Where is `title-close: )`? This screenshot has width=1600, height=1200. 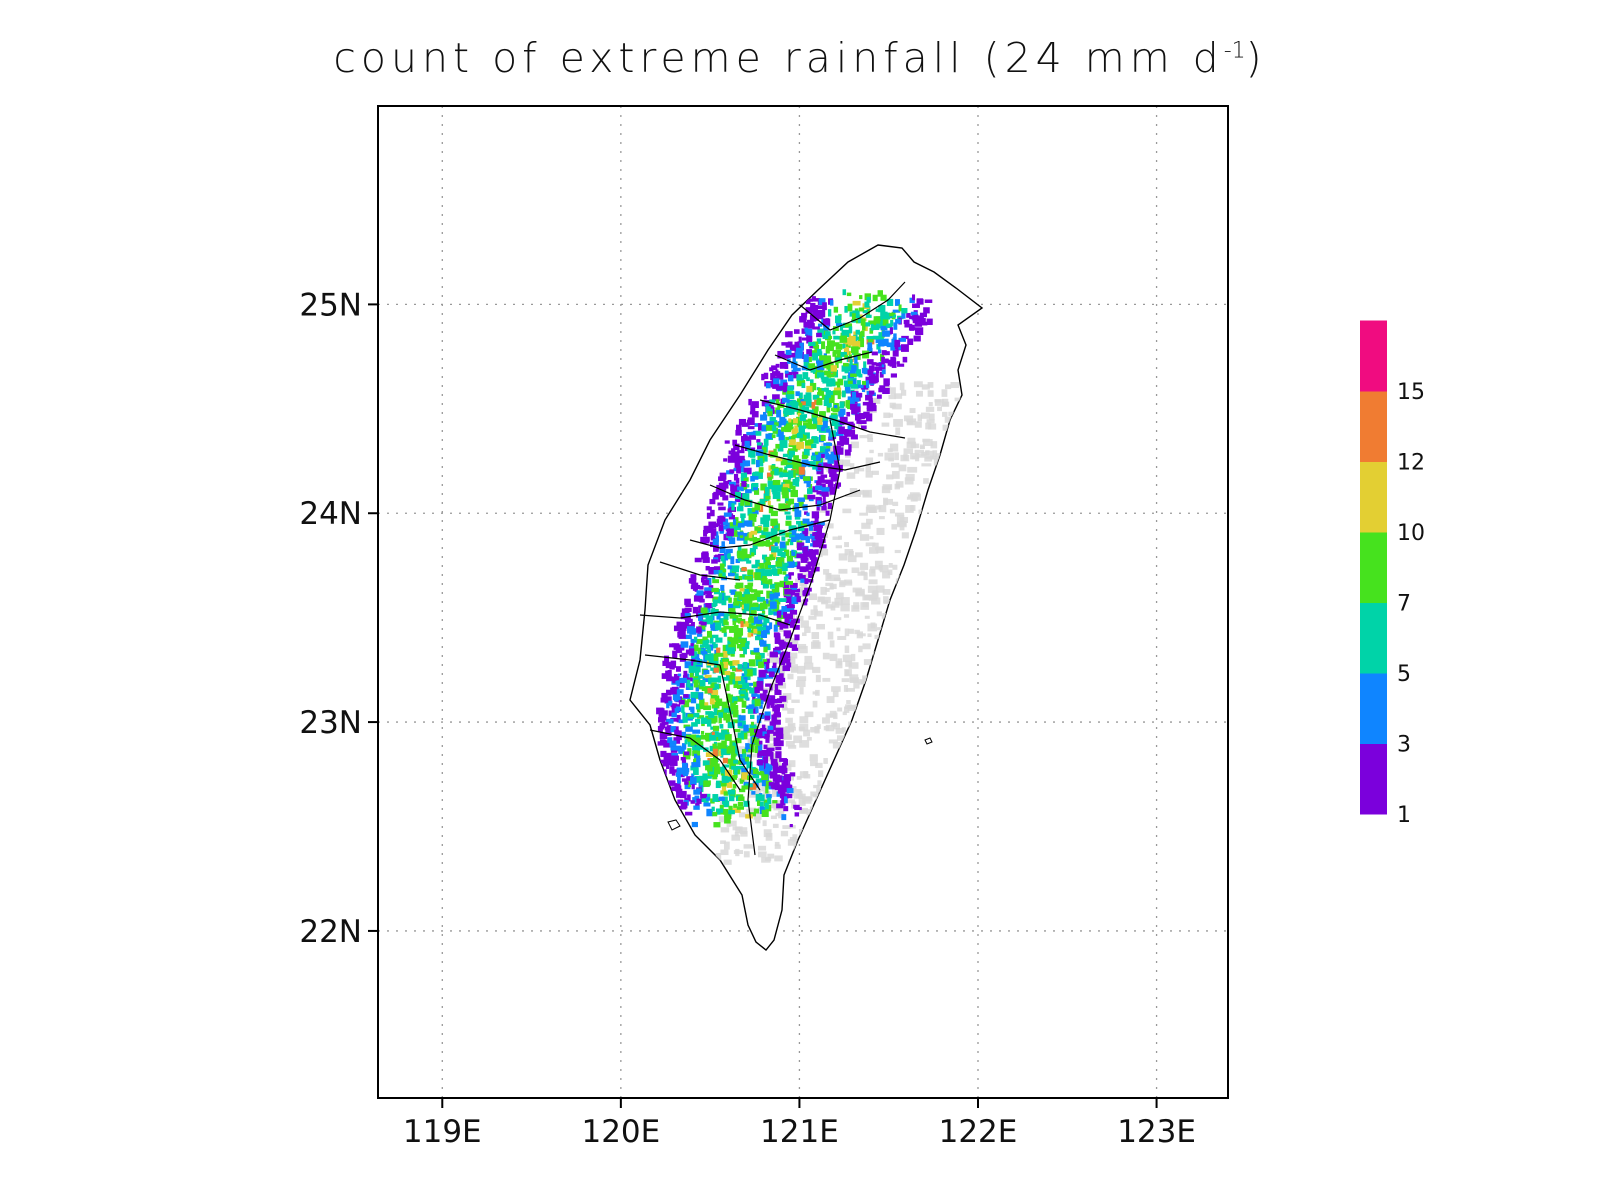 title-close: ) is located at coordinates (1256, 58).